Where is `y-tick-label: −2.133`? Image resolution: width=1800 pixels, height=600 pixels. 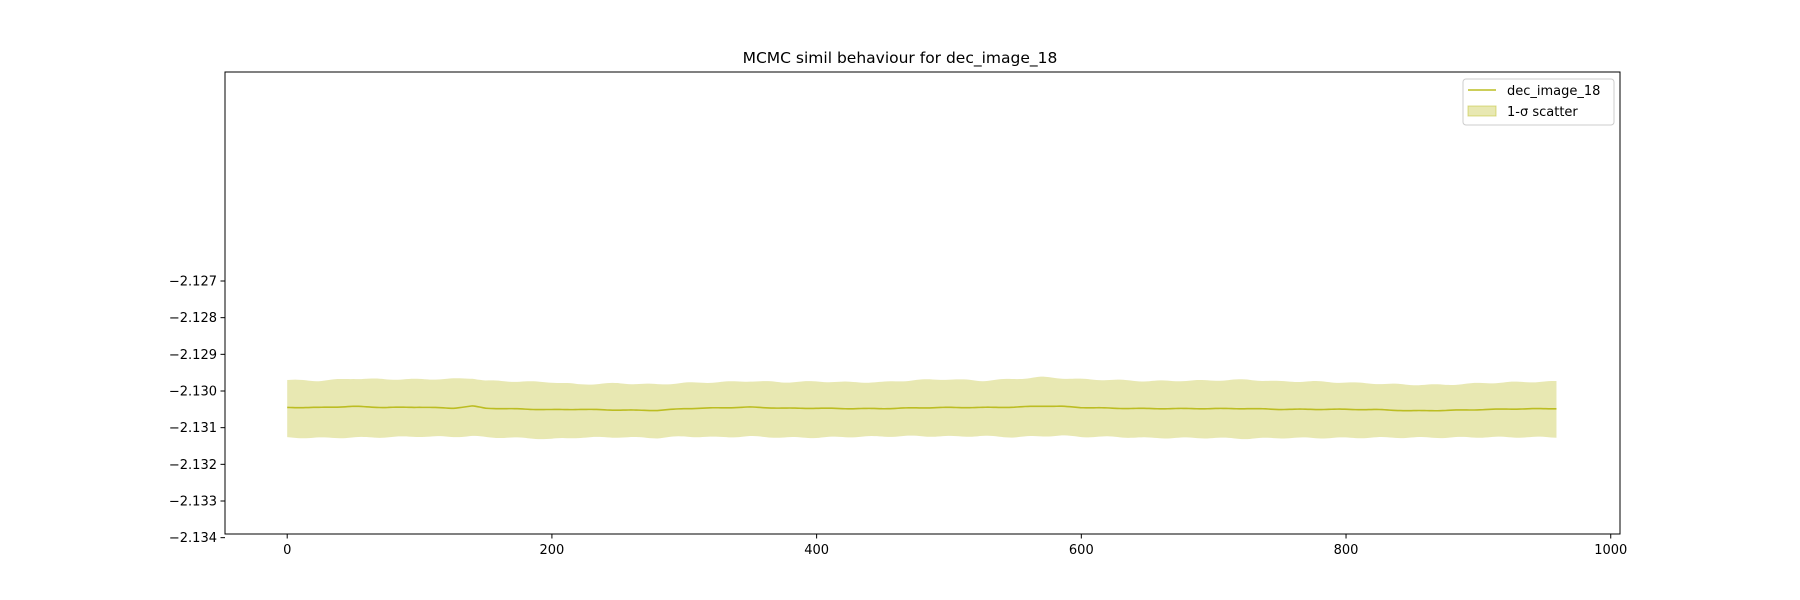
y-tick-label: −2.133 is located at coordinates (193, 502).